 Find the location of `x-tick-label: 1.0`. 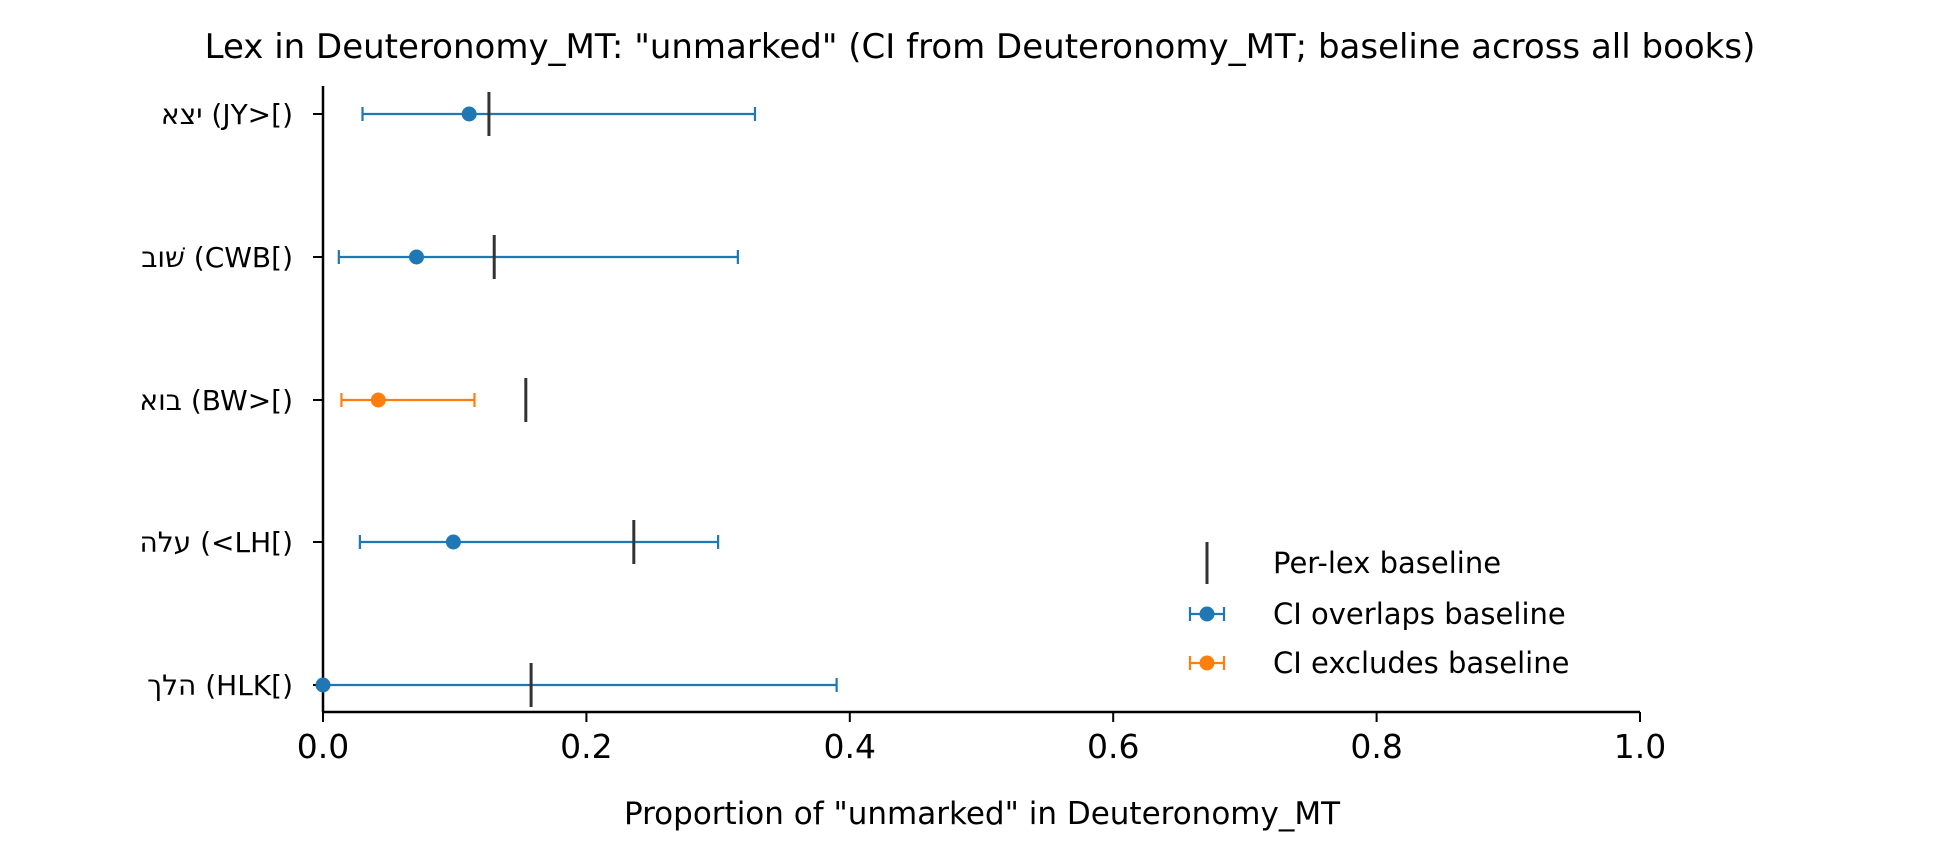

x-tick-label: 1.0 is located at coordinates (1640, 746).